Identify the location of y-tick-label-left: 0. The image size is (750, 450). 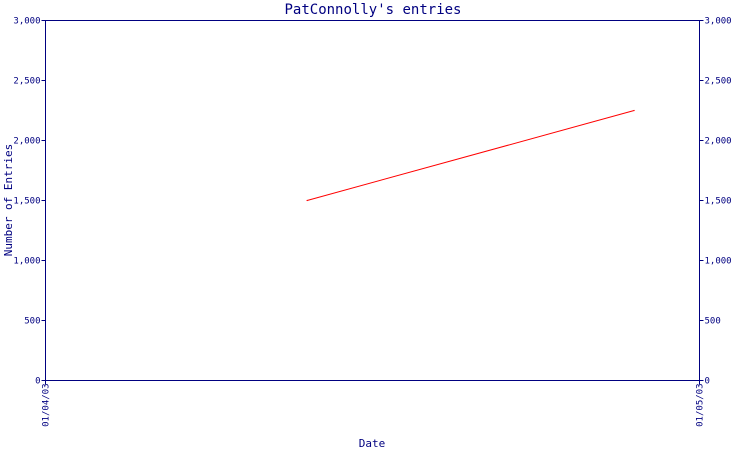
(37, 382).